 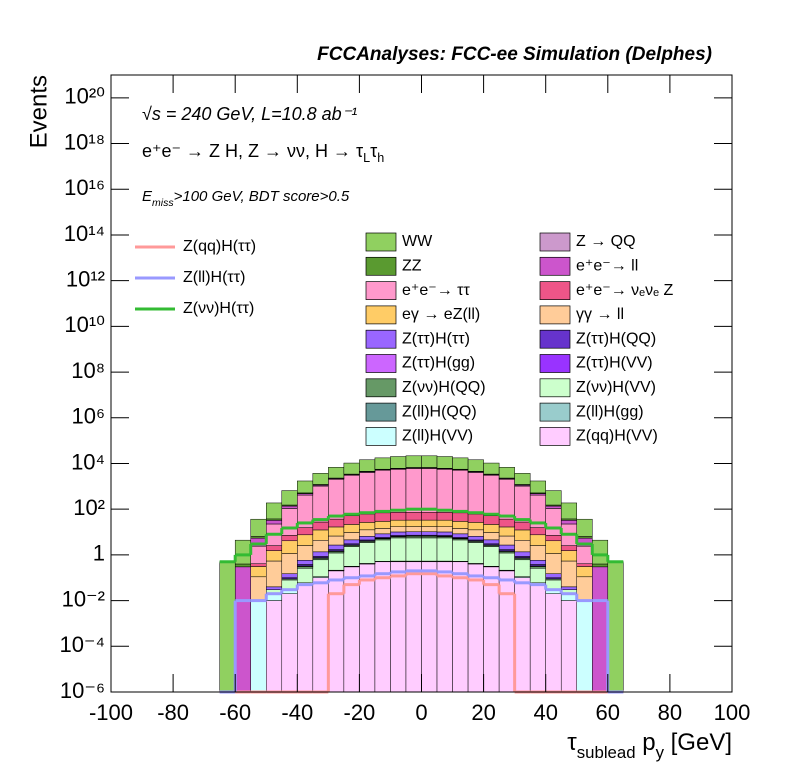 What do you see at coordinates (616, 387) in the screenshot?
I see `legend-label: Z(νν)H(VV)` at bounding box center [616, 387].